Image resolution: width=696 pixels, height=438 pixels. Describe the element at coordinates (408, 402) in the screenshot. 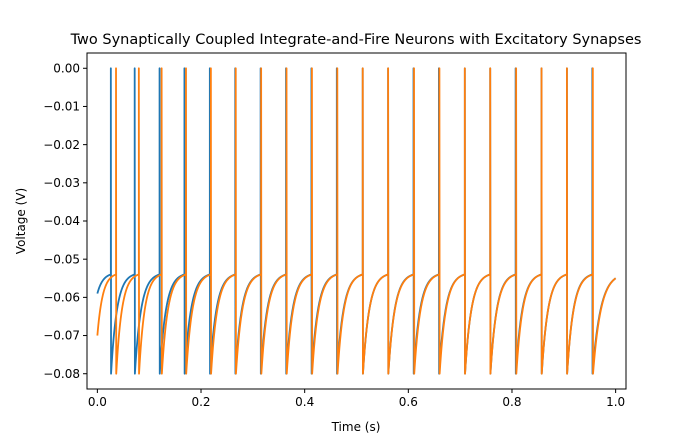

I see `x-tick-label: 0.6` at that location.